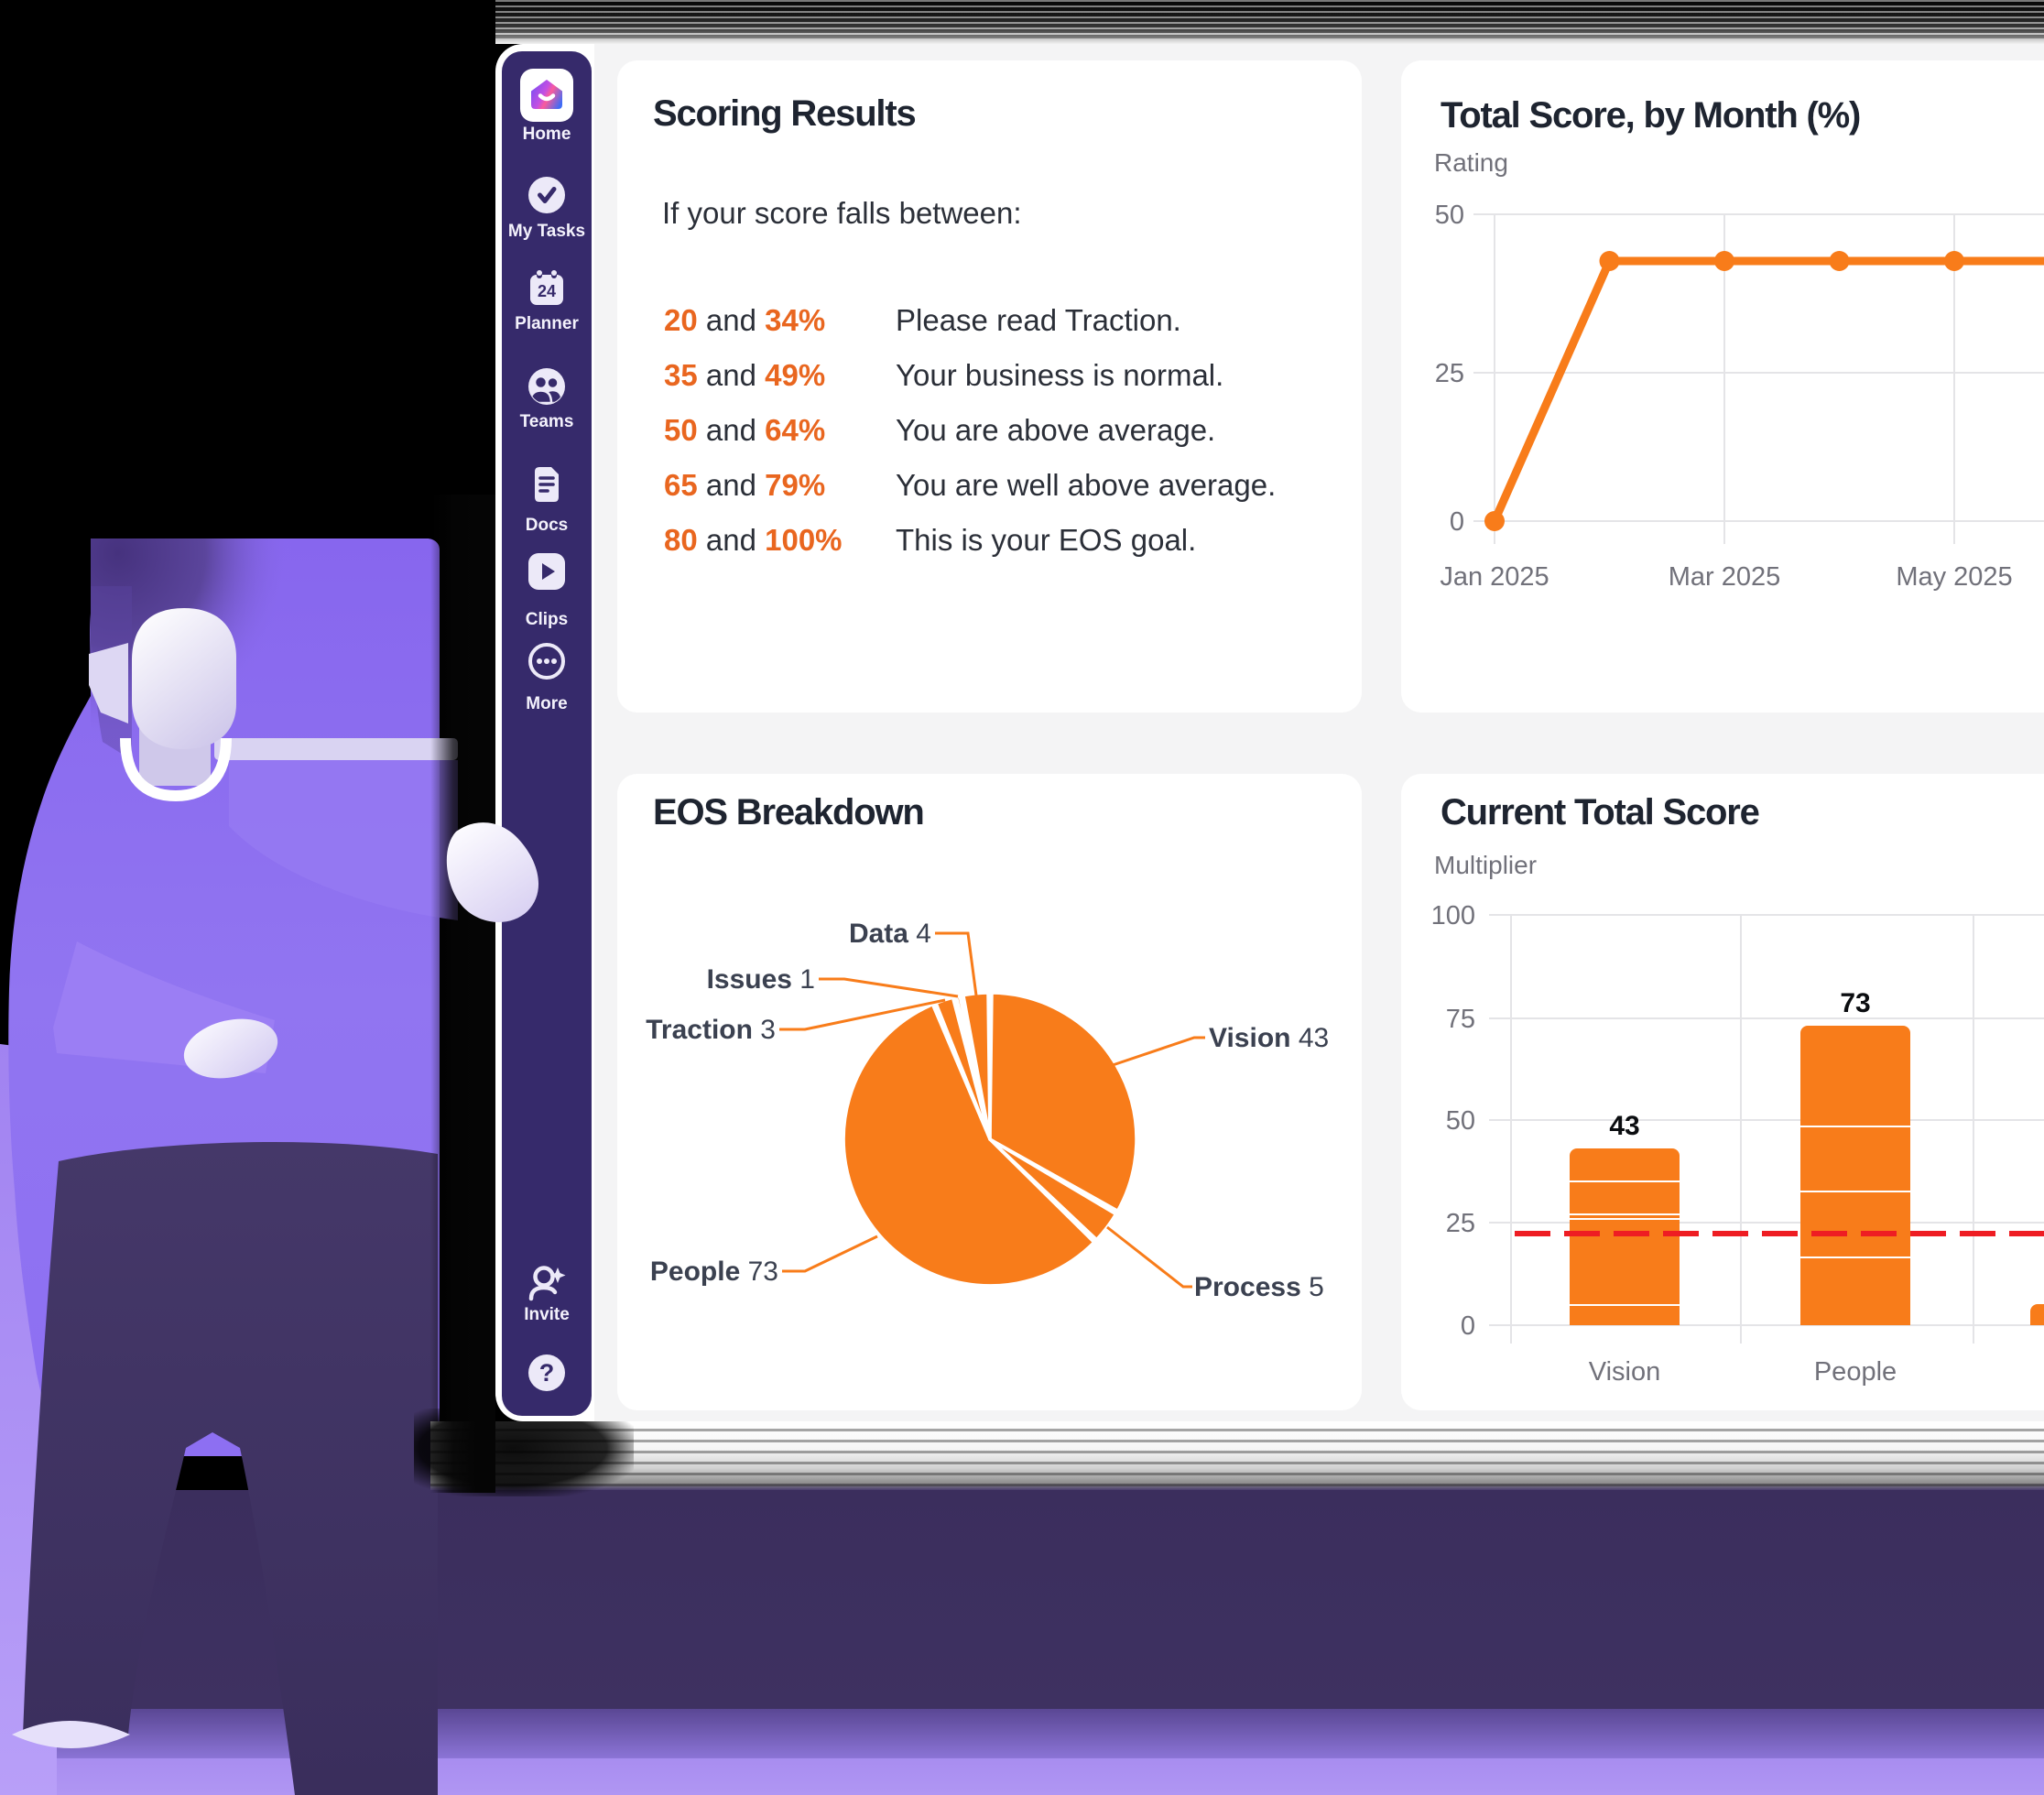 This screenshot has width=2044, height=1795. Describe the element at coordinates (1856, 1372) in the screenshot. I see `svg-text: People` at that location.